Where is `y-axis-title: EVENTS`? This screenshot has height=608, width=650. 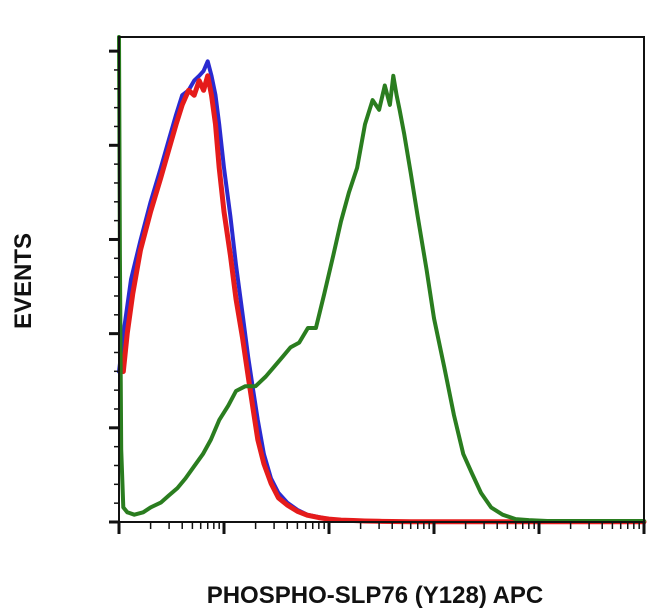 y-axis-title: EVENTS is located at coordinates (23, 281).